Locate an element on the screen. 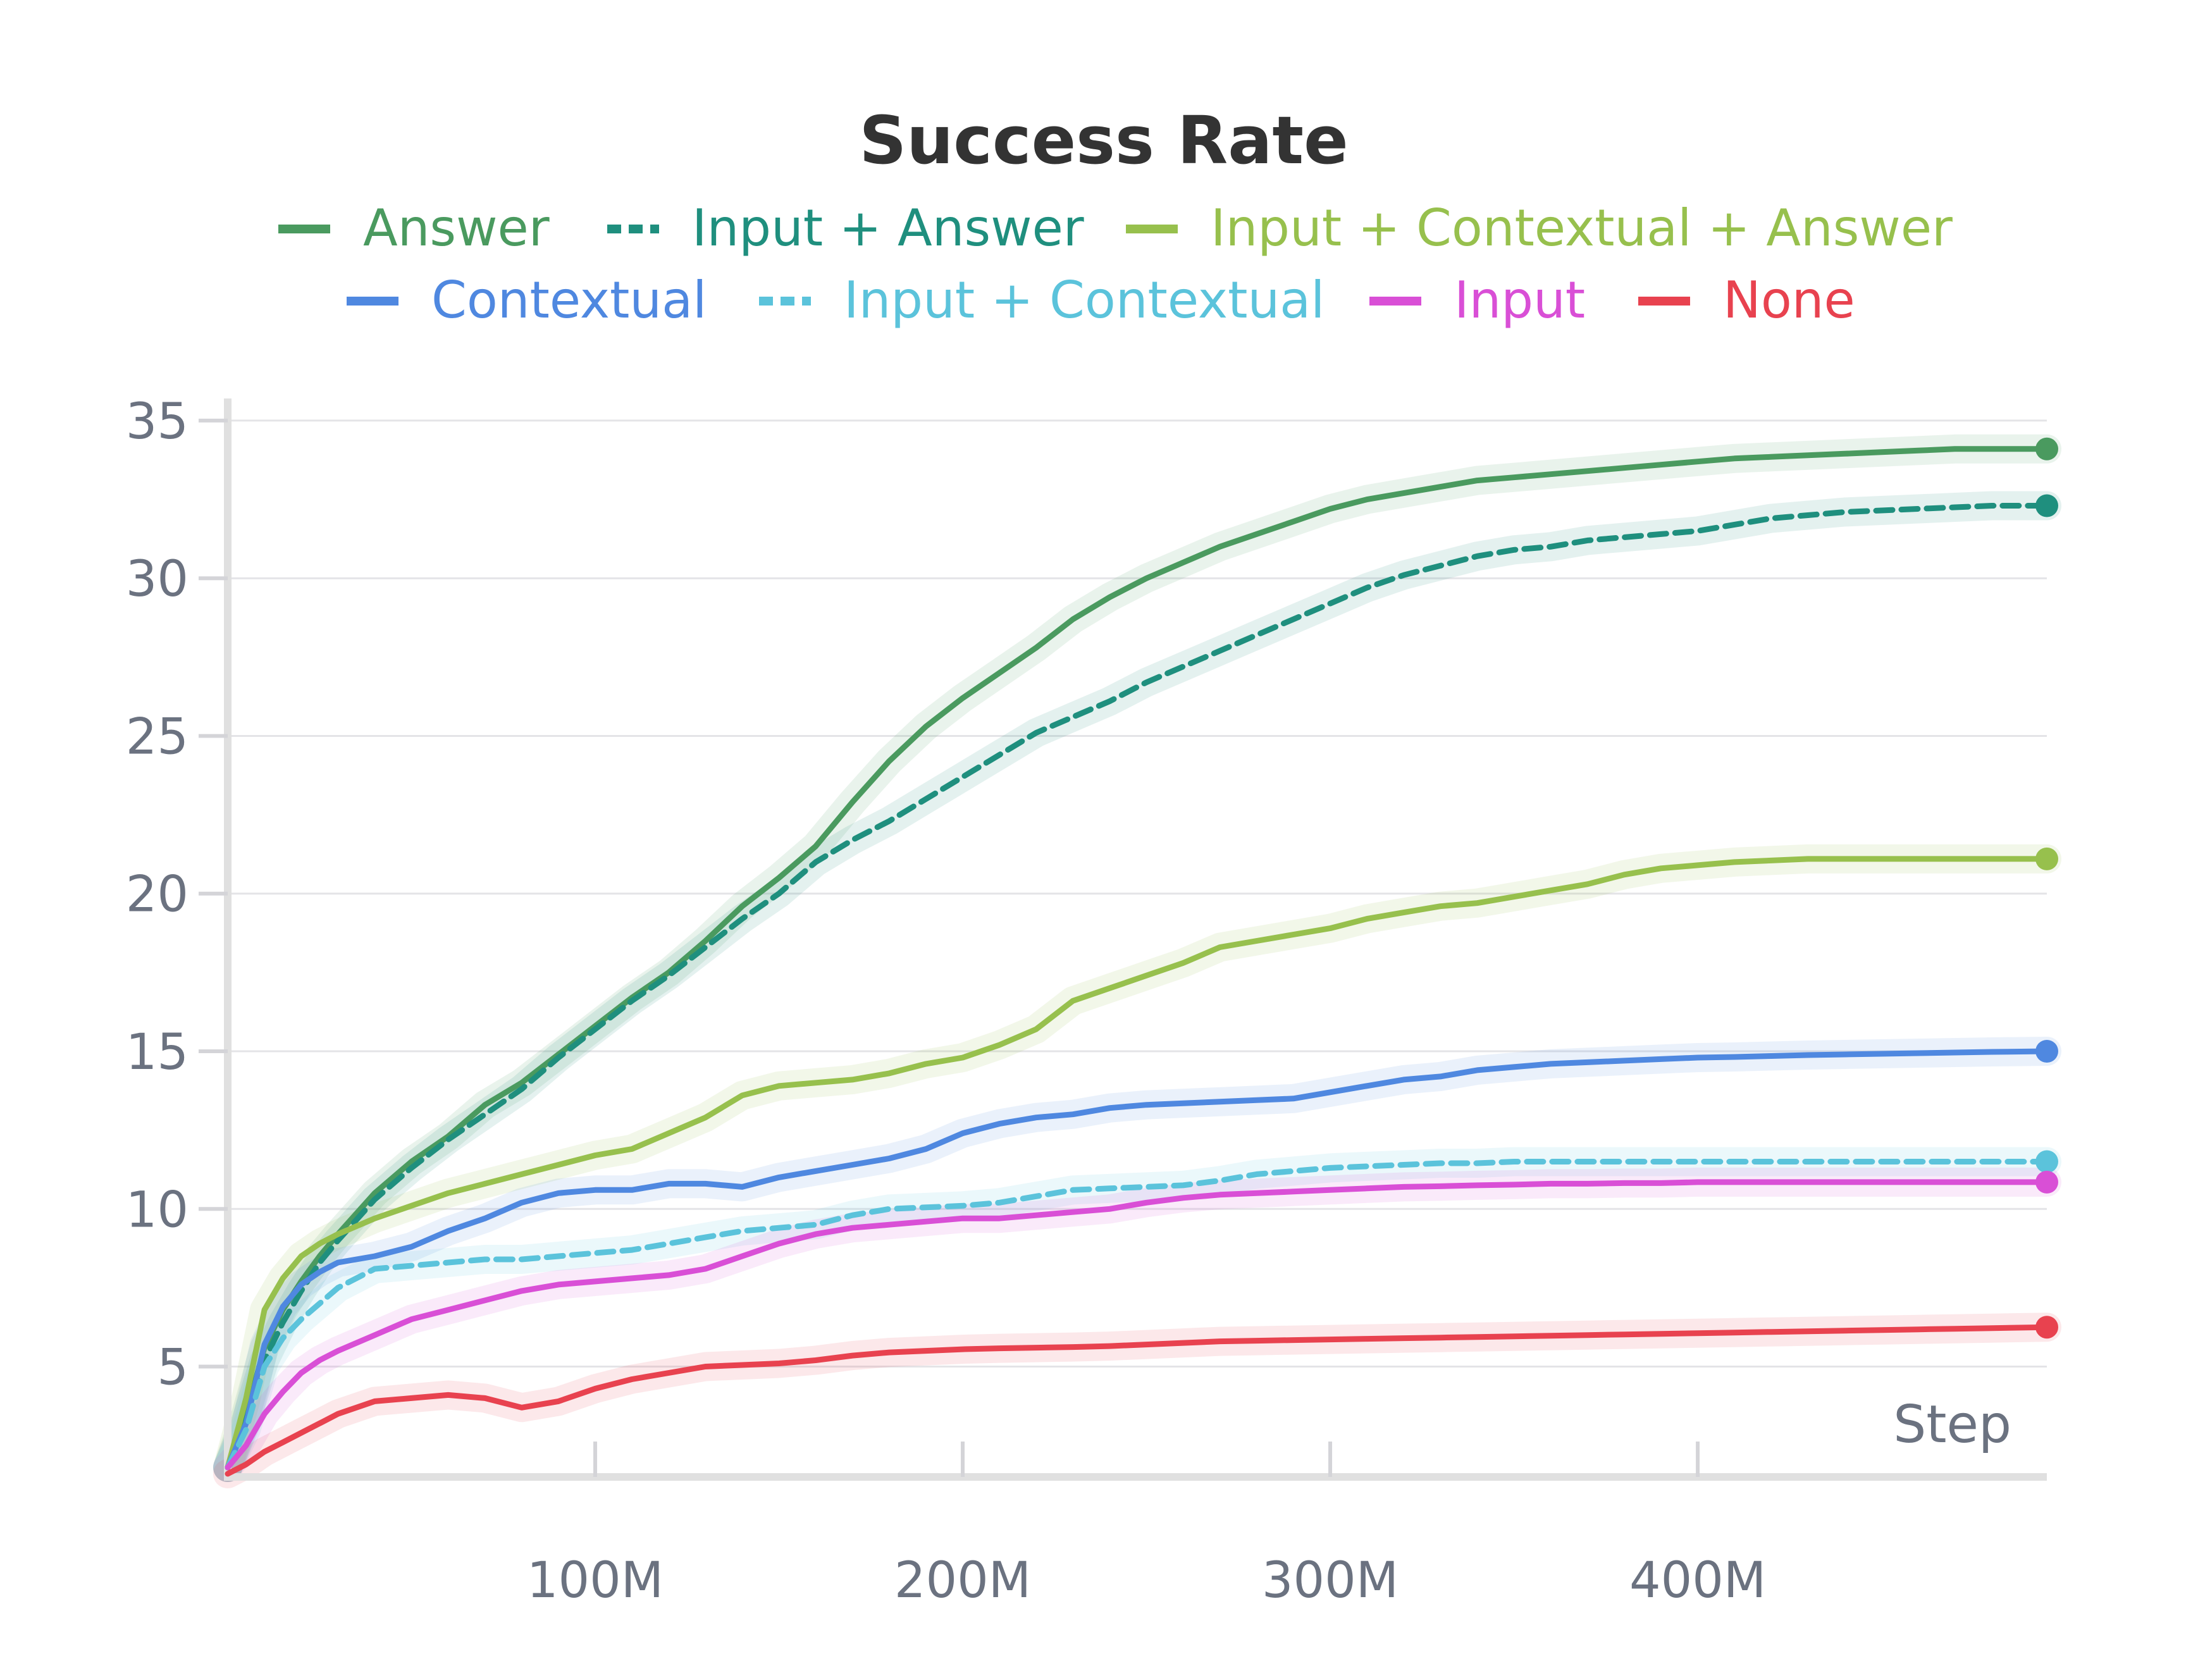 This screenshot has width=2186, height=1680. series-line-input is located at coordinates (1137, 1325).